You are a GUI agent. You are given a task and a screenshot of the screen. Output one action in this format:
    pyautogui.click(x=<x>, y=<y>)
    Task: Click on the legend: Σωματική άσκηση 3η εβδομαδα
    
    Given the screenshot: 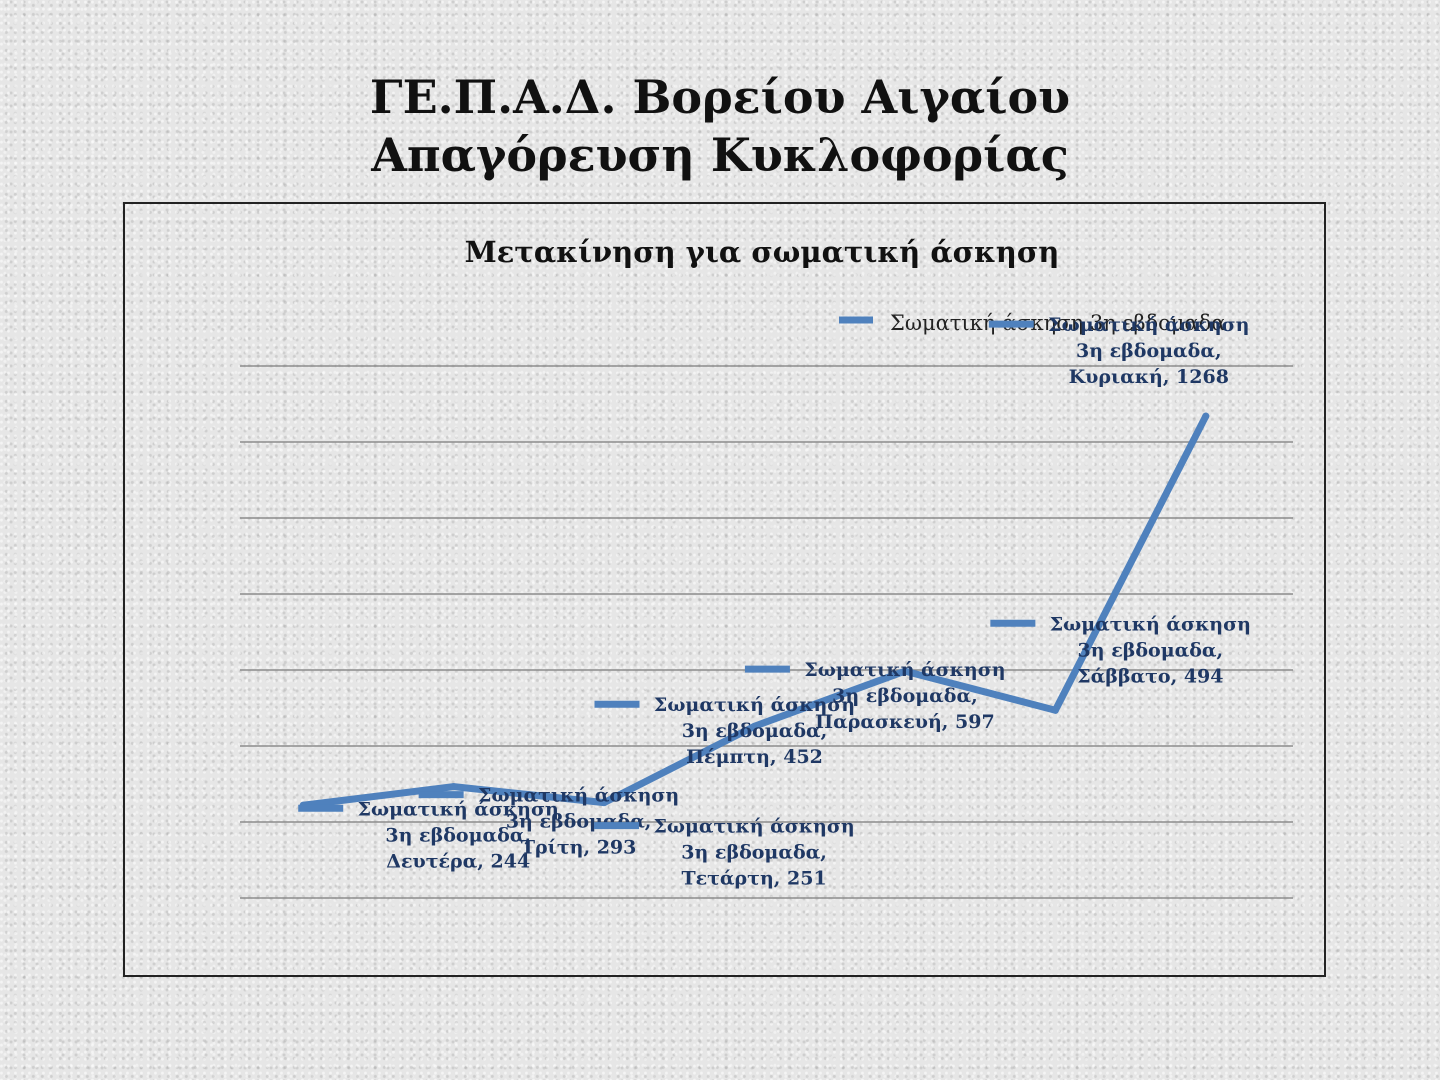 What is the action you would take?
    pyautogui.click(x=1032, y=323)
    